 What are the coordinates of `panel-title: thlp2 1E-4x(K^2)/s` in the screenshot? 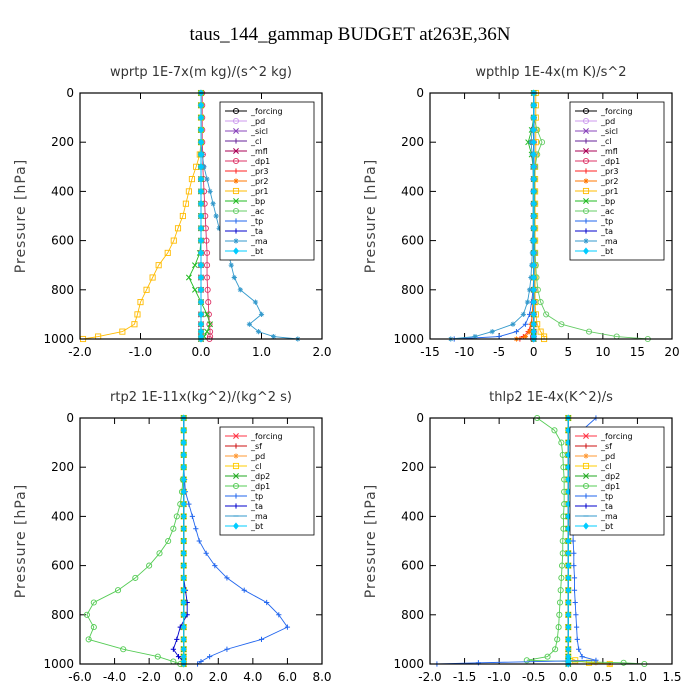 It's located at (551, 397).